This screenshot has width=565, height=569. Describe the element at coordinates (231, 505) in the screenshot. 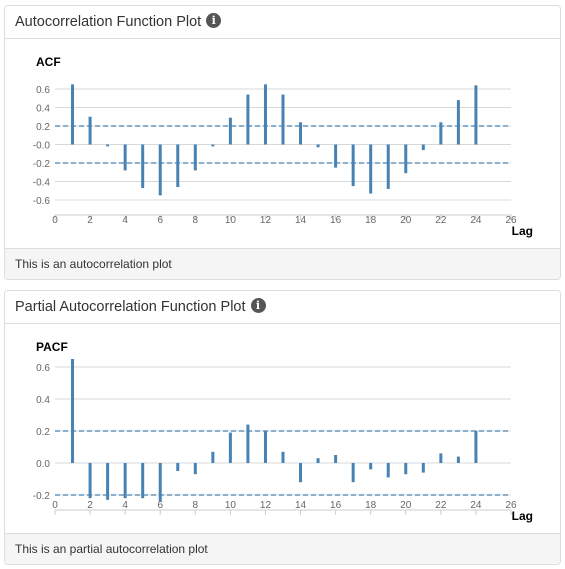

I see `pacf-x-tick-label: 10` at that location.